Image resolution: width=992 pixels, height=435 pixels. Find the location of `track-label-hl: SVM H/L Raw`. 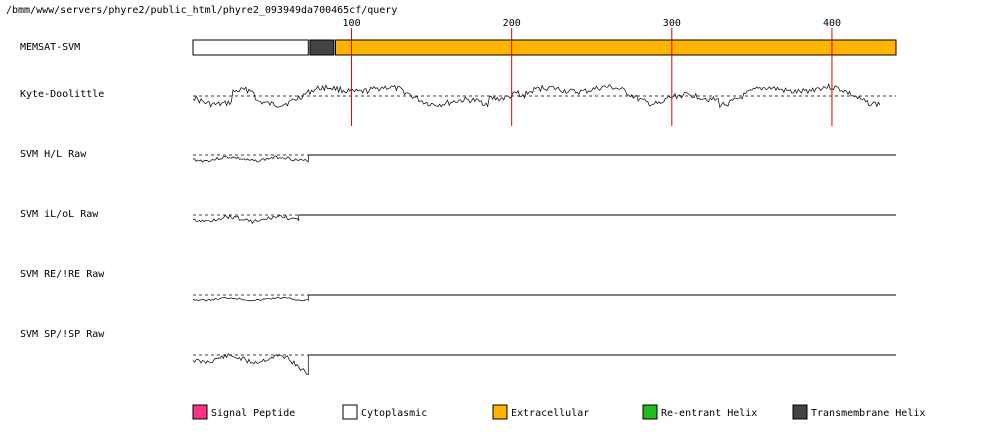

track-label-hl: SVM H/L Raw is located at coordinates (53, 154).